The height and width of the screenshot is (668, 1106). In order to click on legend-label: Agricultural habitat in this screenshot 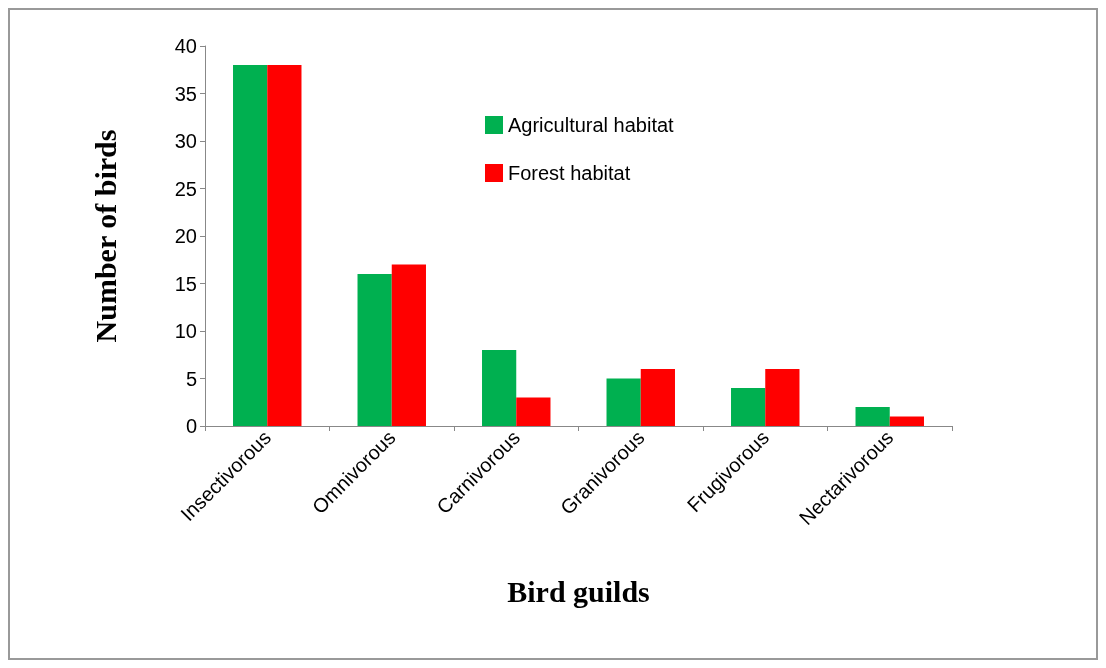, I will do `click(591, 125)`.